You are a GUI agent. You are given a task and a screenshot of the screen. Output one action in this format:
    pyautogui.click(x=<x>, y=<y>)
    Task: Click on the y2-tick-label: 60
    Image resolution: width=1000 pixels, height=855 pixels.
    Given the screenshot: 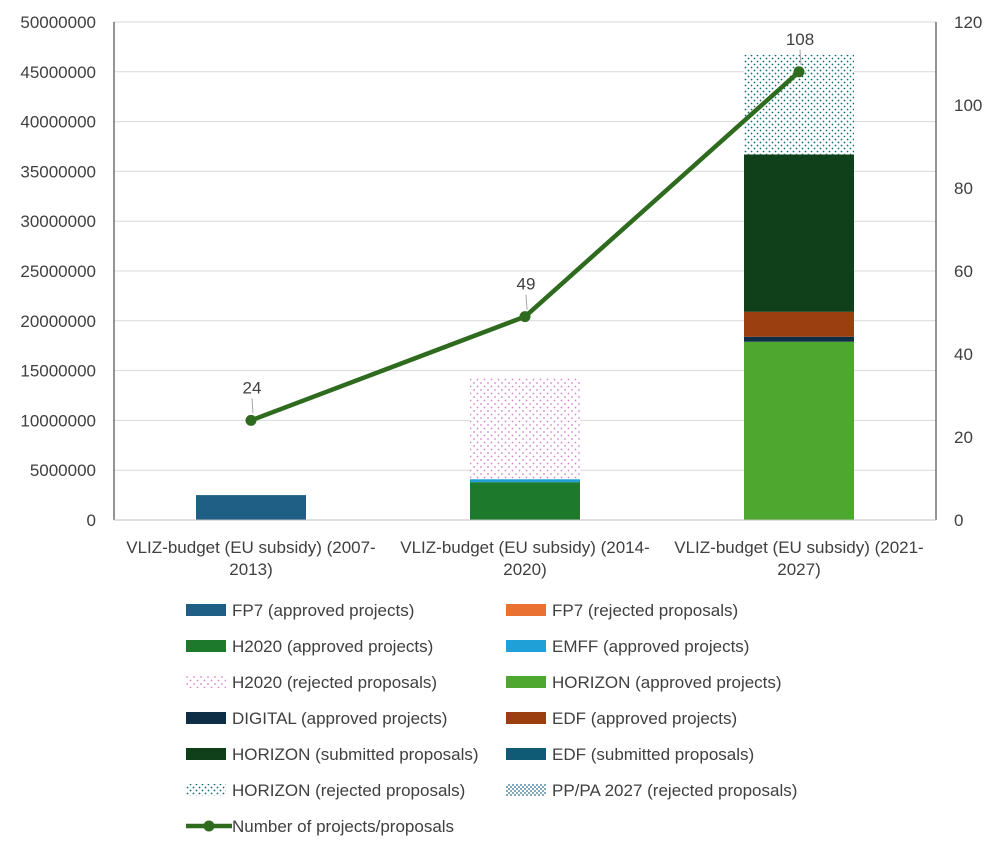 What is the action you would take?
    pyautogui.click(x=963, y=271)
    